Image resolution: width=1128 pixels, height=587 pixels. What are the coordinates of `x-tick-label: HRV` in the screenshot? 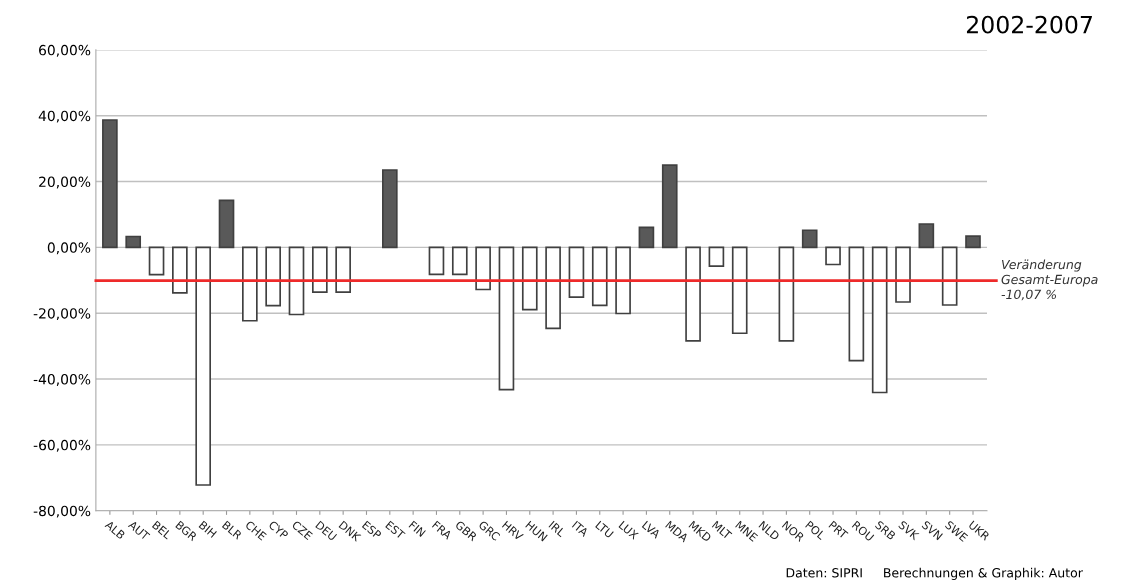 It's located at (512, 530).